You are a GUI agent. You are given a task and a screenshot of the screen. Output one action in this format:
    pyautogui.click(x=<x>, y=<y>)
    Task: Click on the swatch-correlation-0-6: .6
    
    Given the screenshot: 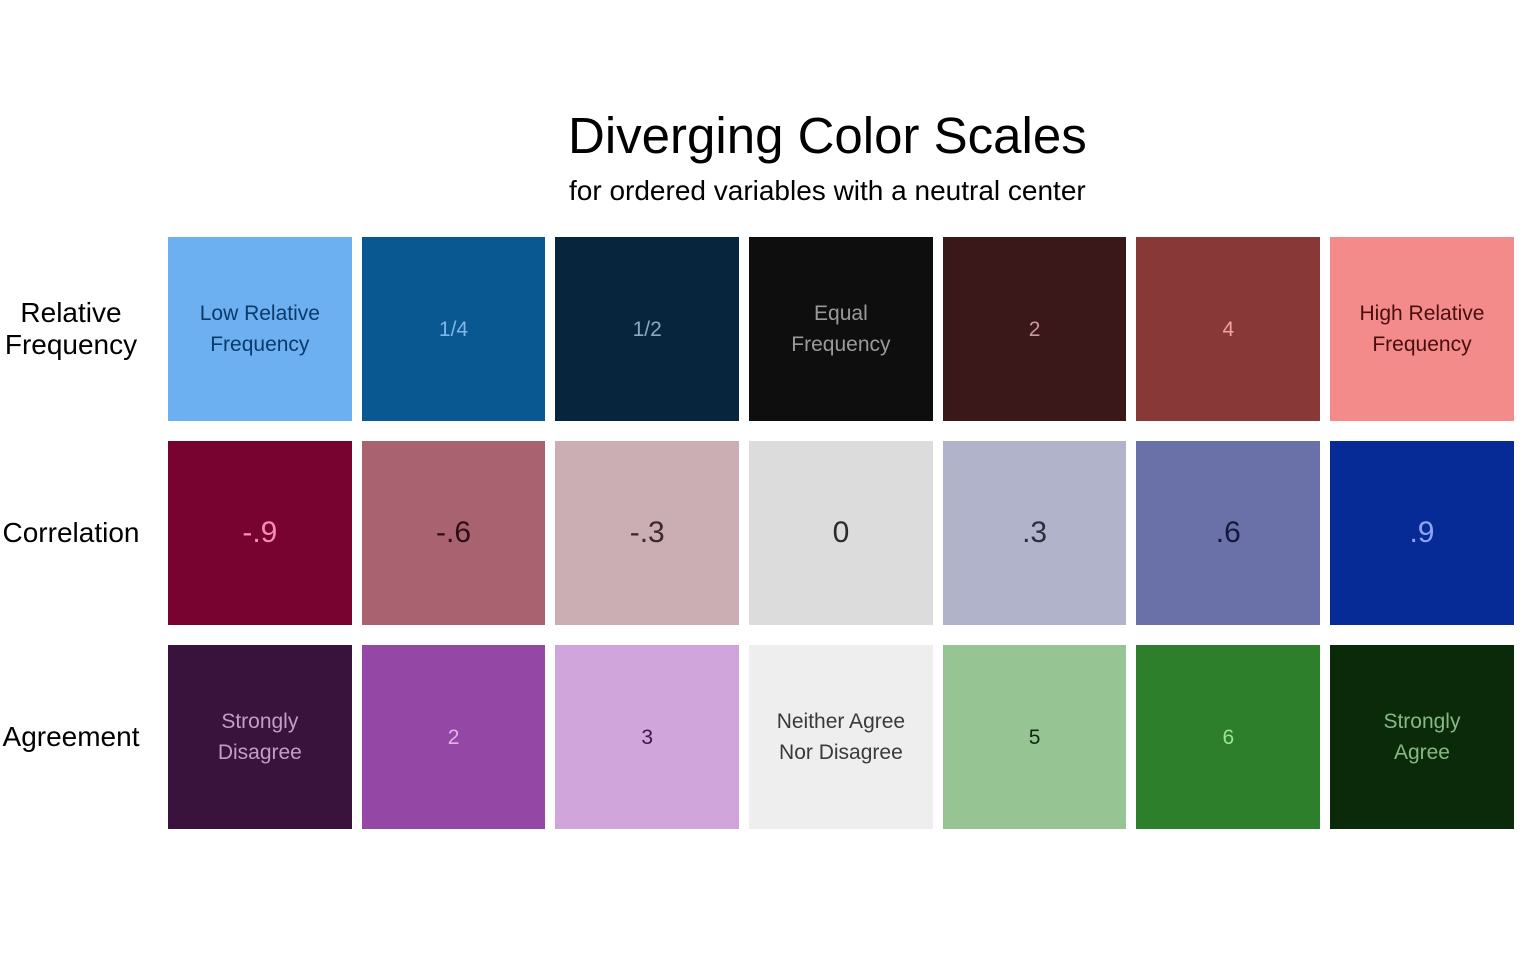 What is the action you would take?
    pyautogui.click(x=1228, y=533)
    